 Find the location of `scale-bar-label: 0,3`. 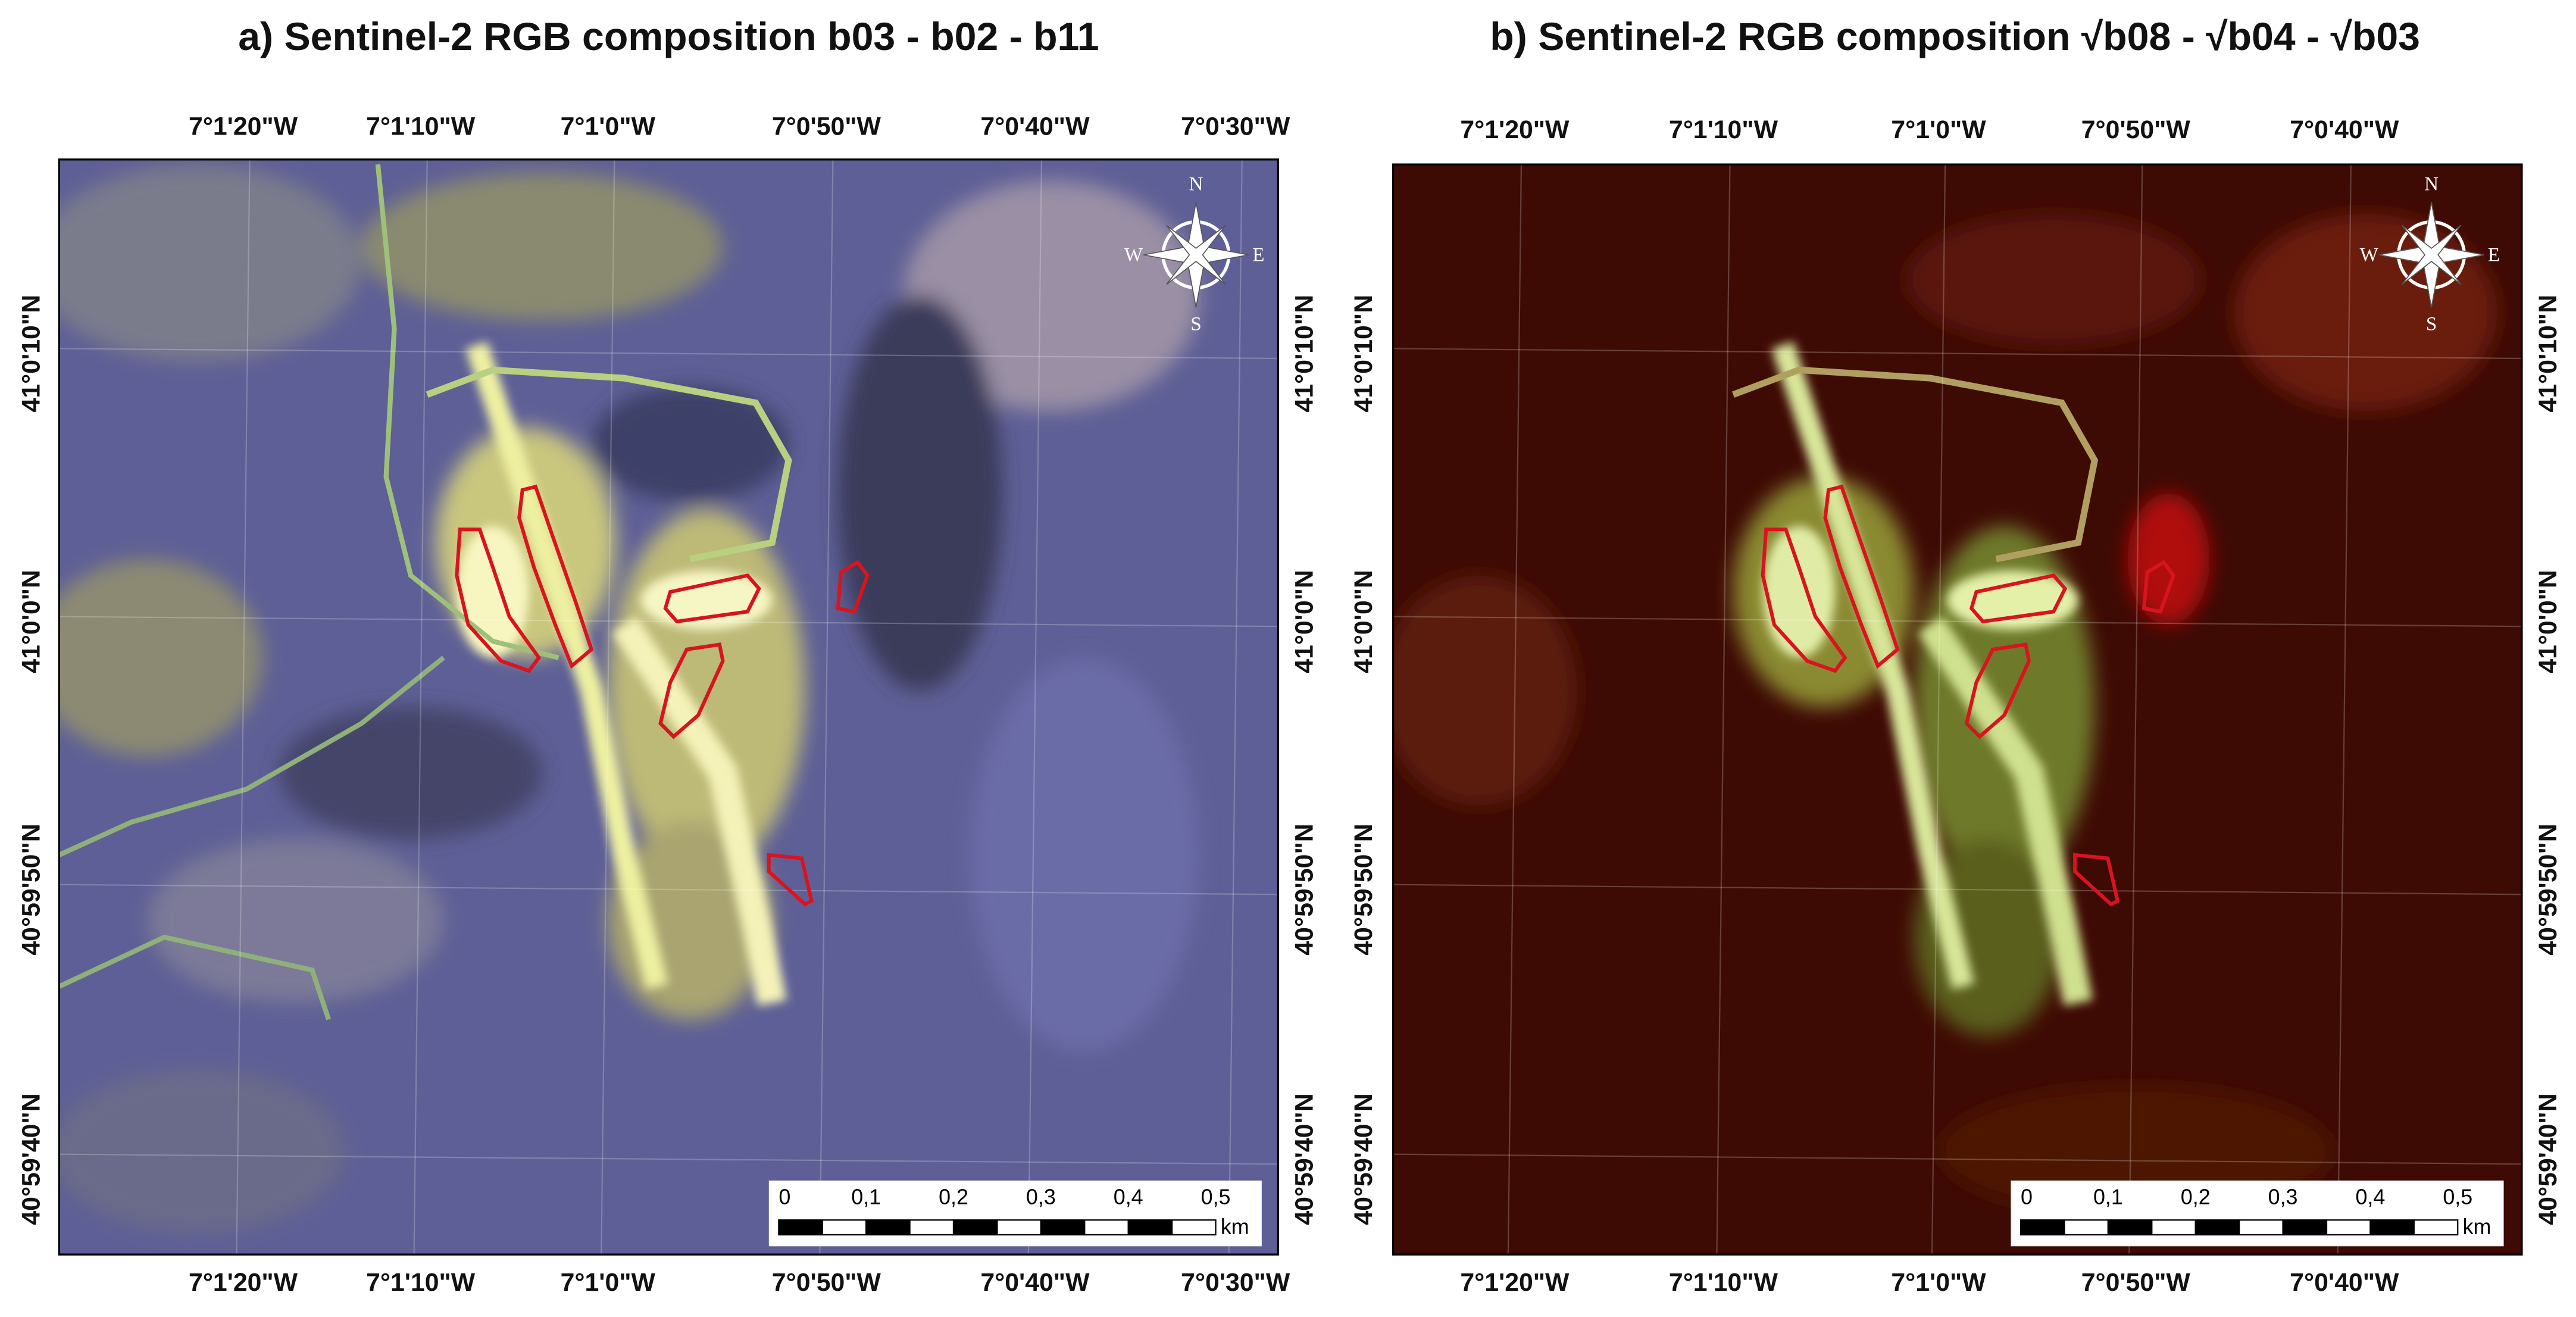

scale-bar-label: 0,3 is located at coordinates (2283, 1197).